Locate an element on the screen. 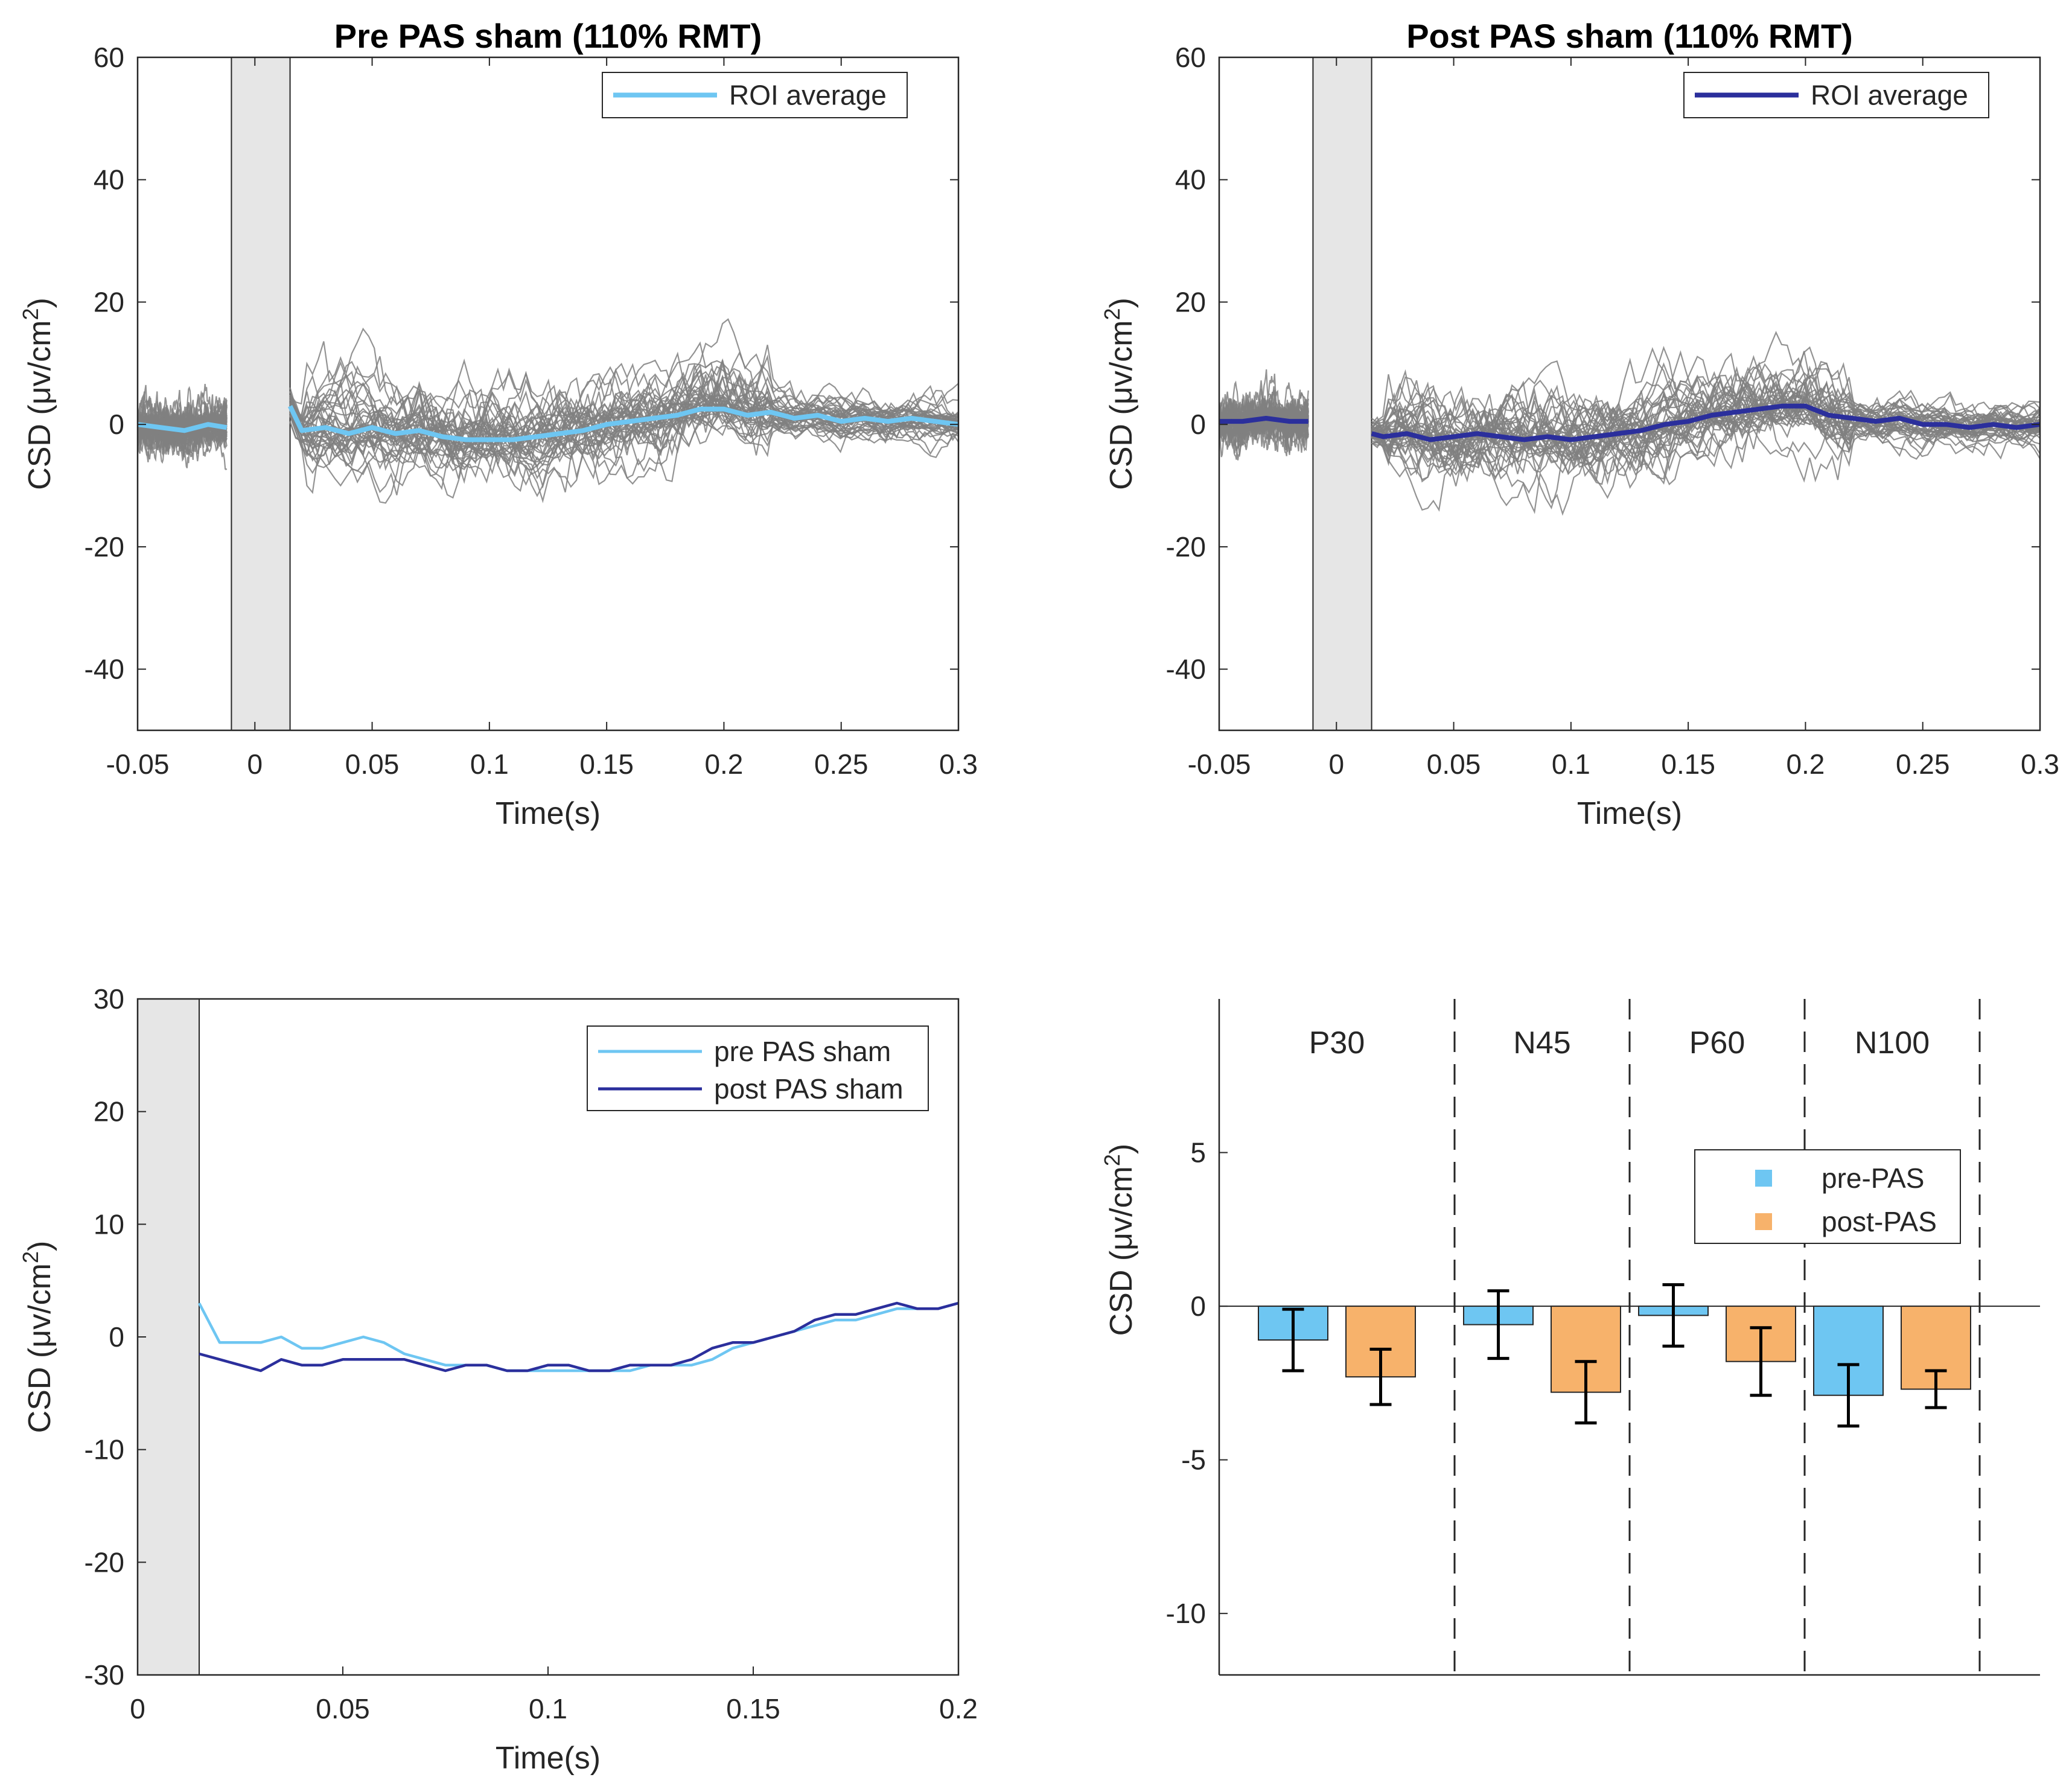  post-pas-sham-line is located at coordinates (579, 1337).